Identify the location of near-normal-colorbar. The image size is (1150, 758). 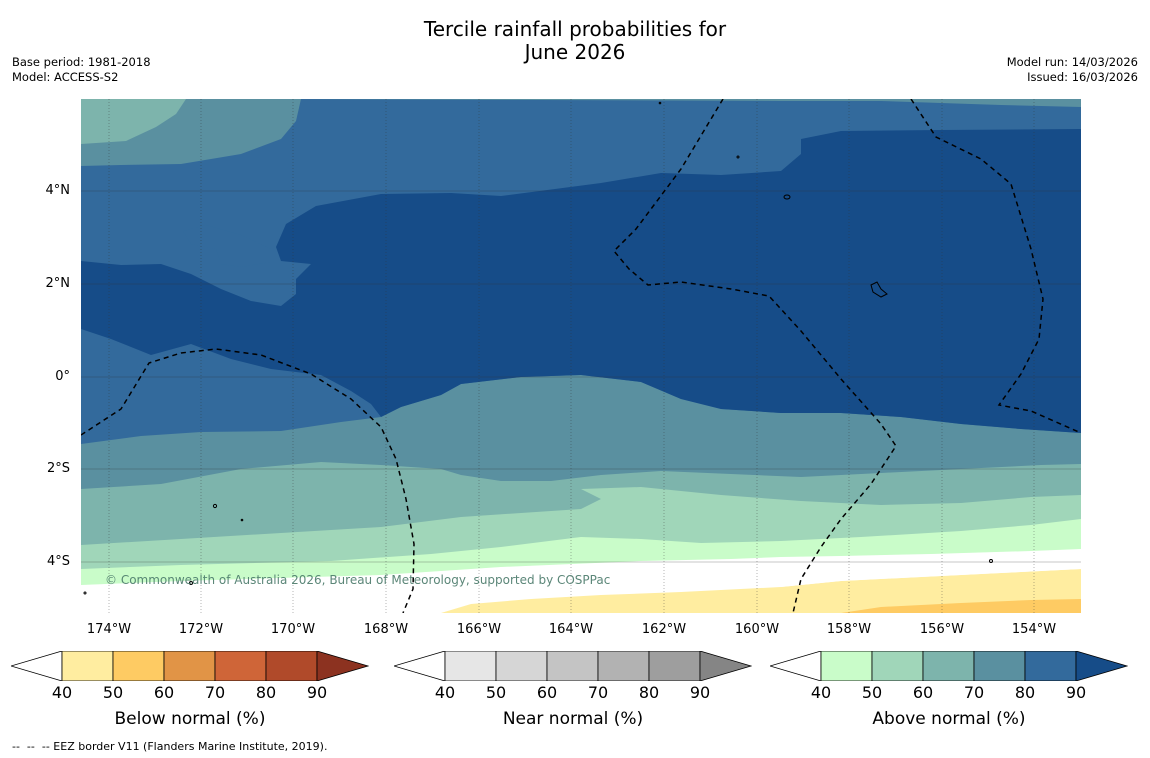
(573, 666).